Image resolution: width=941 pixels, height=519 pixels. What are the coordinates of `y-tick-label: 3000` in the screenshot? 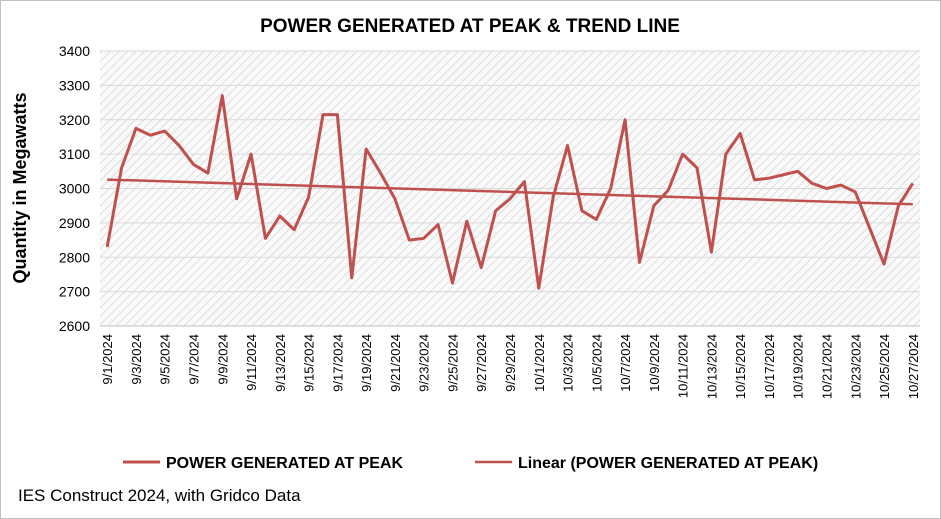 It's located at (74, 189).